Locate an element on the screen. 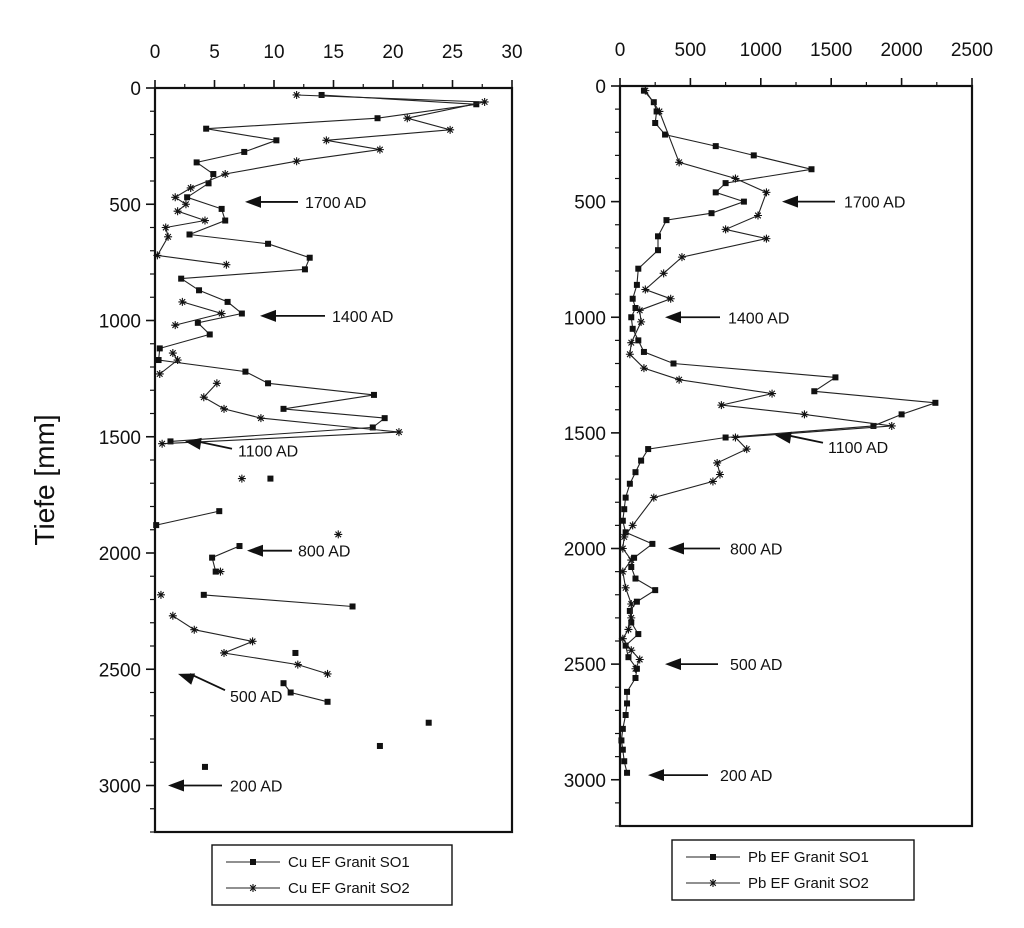 Image resolution: width=1024 pixels, height=928 pixels. y-tick-label: 1500 is located at coordinates (585, 434).